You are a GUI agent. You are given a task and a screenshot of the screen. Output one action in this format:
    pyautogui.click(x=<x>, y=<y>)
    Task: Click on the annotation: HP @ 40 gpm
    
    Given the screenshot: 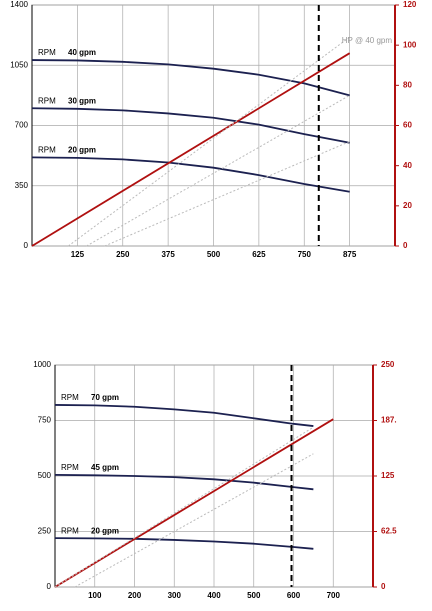 What is the action you would take?
    pyautogui.click(x=367, y=40)
    